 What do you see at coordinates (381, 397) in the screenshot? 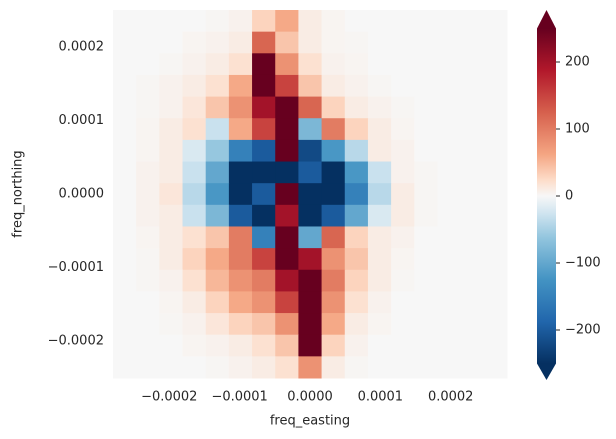
I see `x-tick-label: 0.0001` at bounding box center [381, 397].